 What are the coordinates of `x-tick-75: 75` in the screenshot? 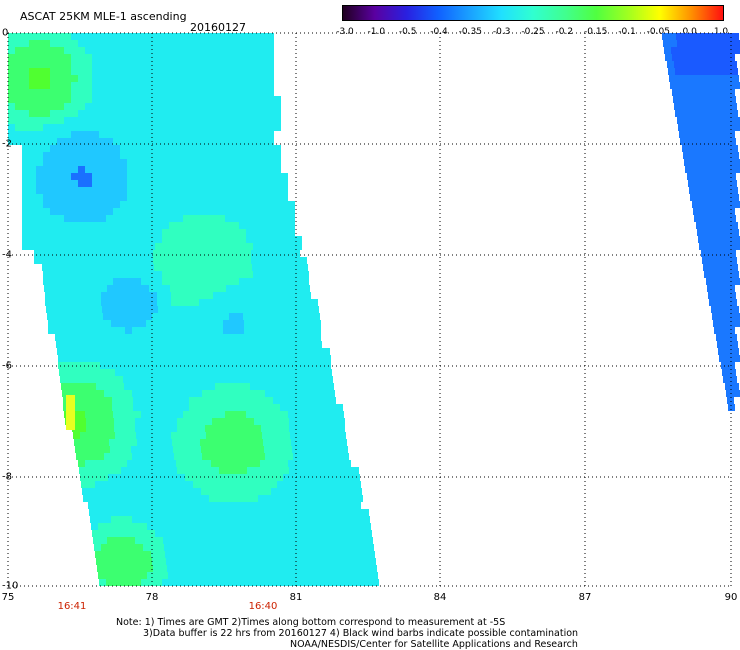 It's located at (8, 597).